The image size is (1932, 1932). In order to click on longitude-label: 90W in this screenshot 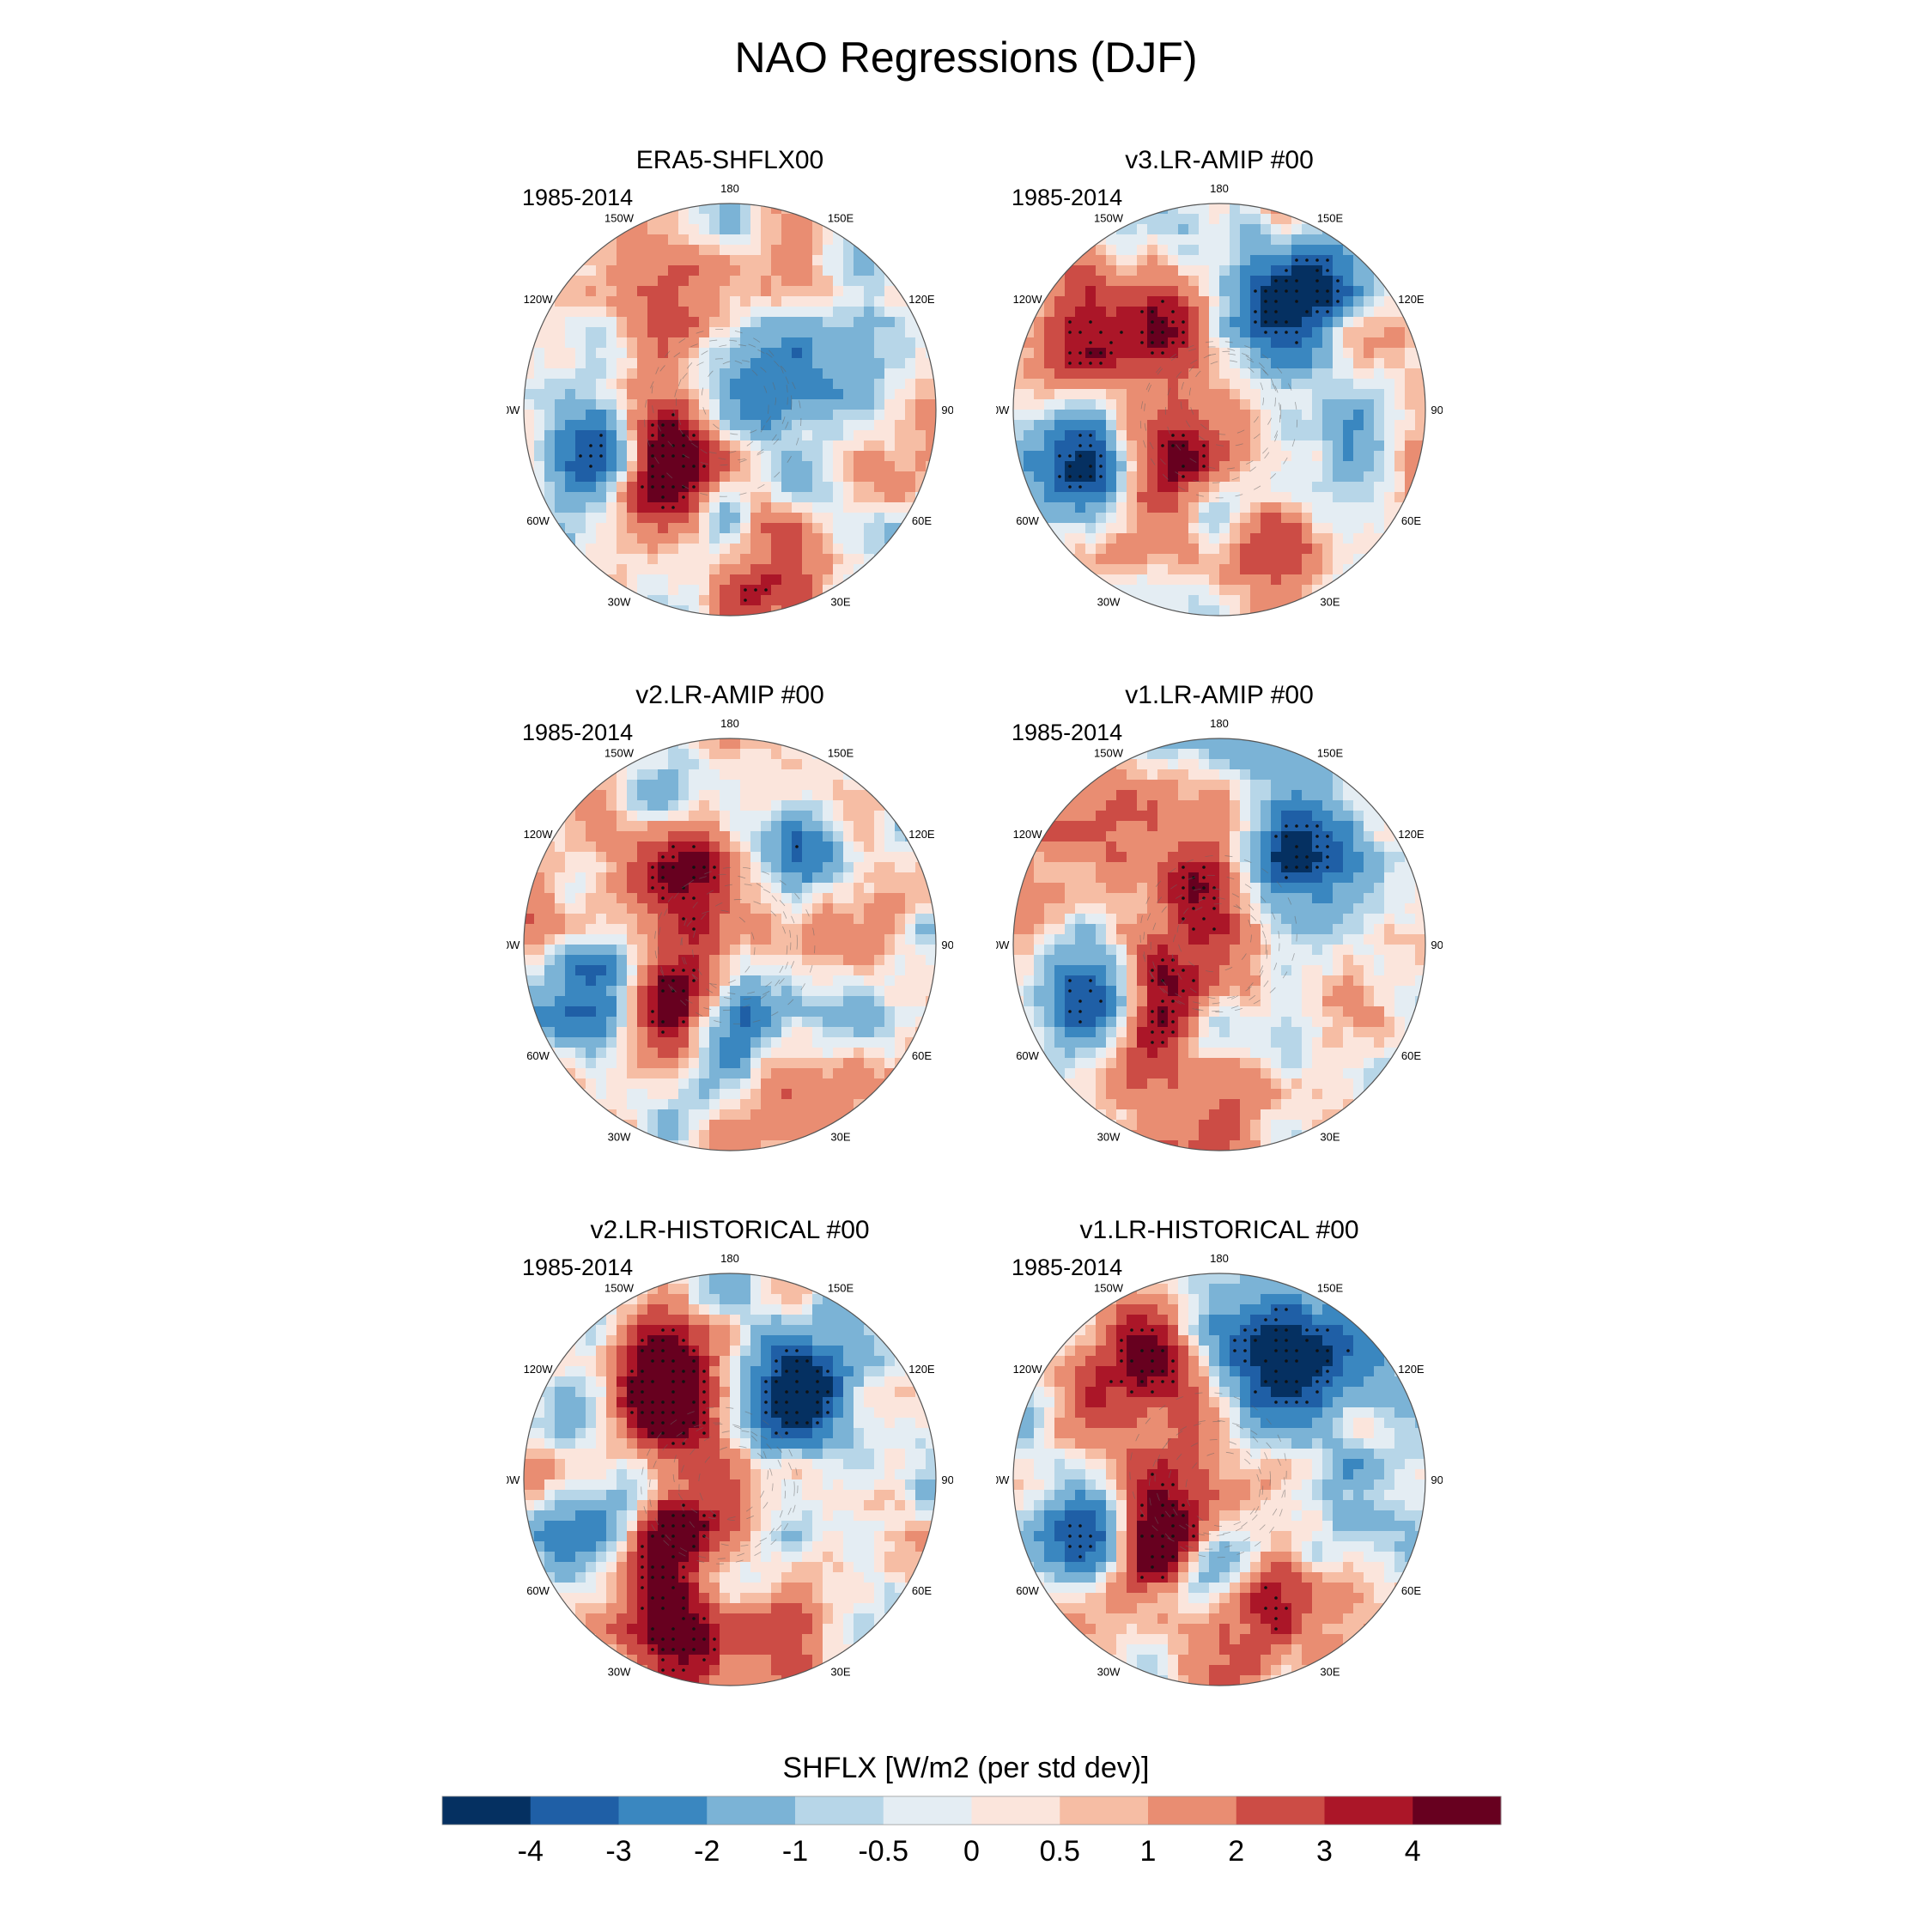, I will do `click(1003, 410)`.